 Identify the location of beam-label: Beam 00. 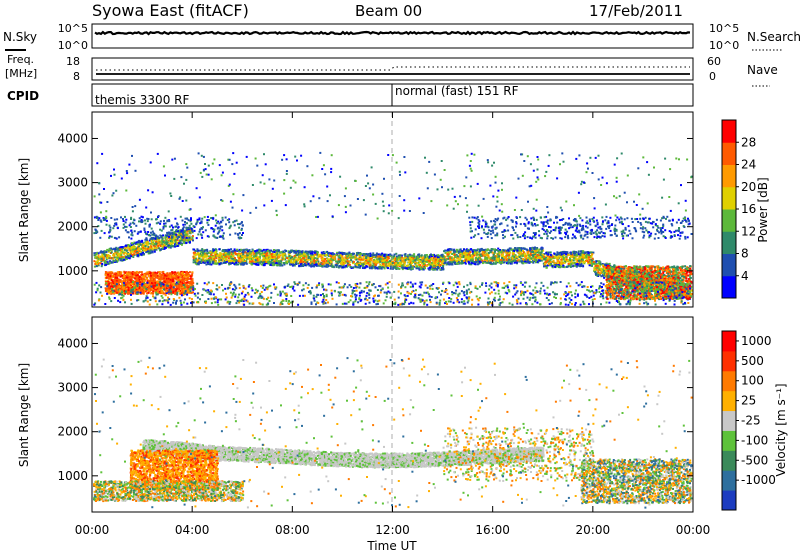
(388, 11).